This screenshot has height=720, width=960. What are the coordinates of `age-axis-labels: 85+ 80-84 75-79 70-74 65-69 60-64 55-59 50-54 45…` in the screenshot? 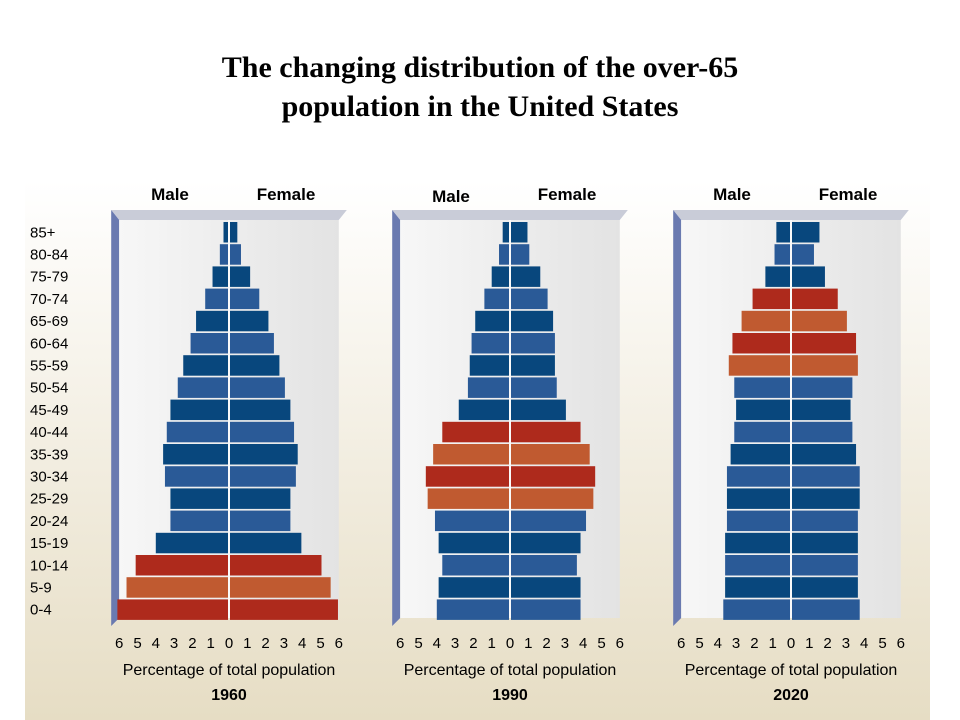 It's located at (49, 421).